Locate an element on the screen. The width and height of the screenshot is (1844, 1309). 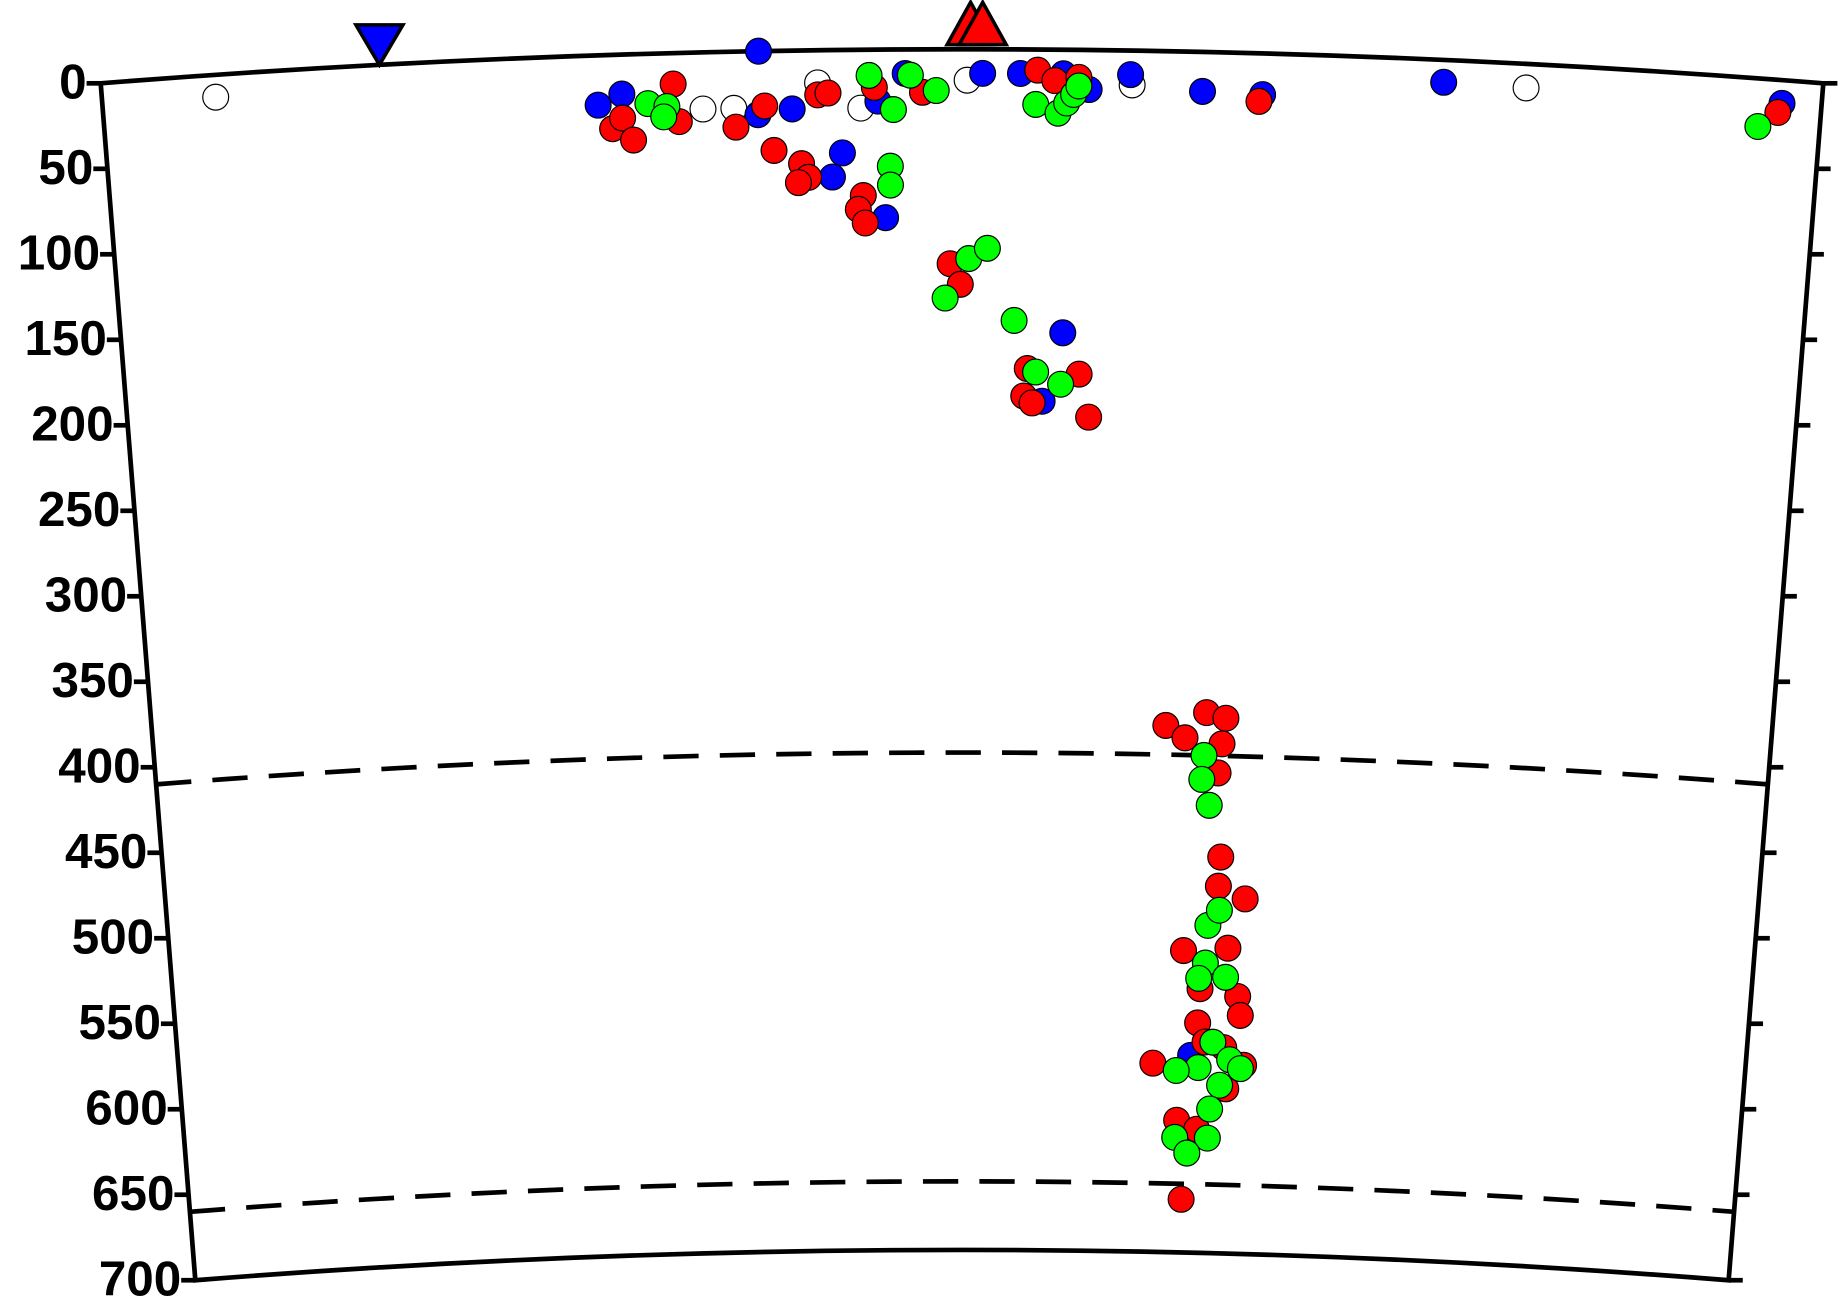
y-tick-label: 700 is located at coordinates (140, 1279).